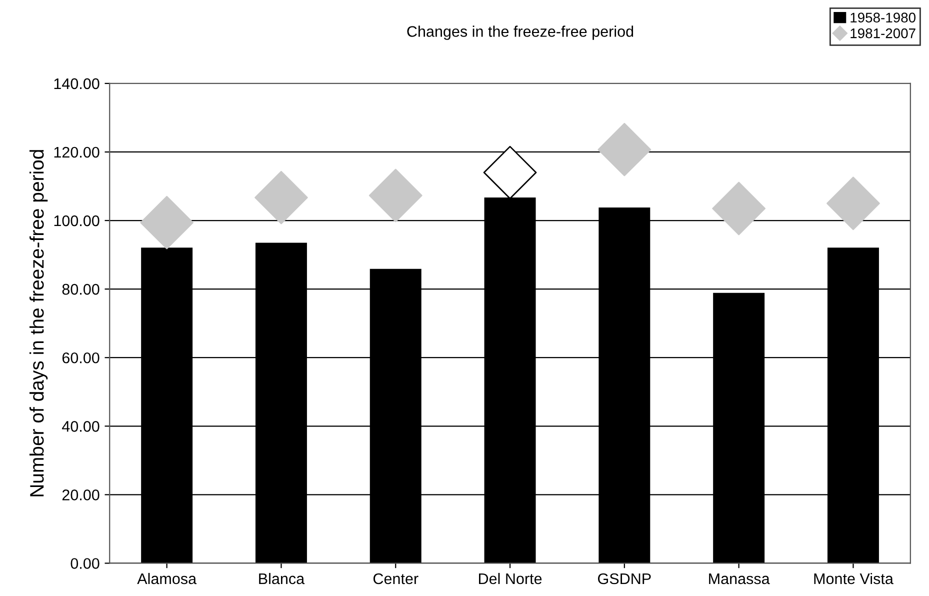 This screenshot has width=929, height=596. I want to click on y-tick-label: 100.00, so click(77, 220).